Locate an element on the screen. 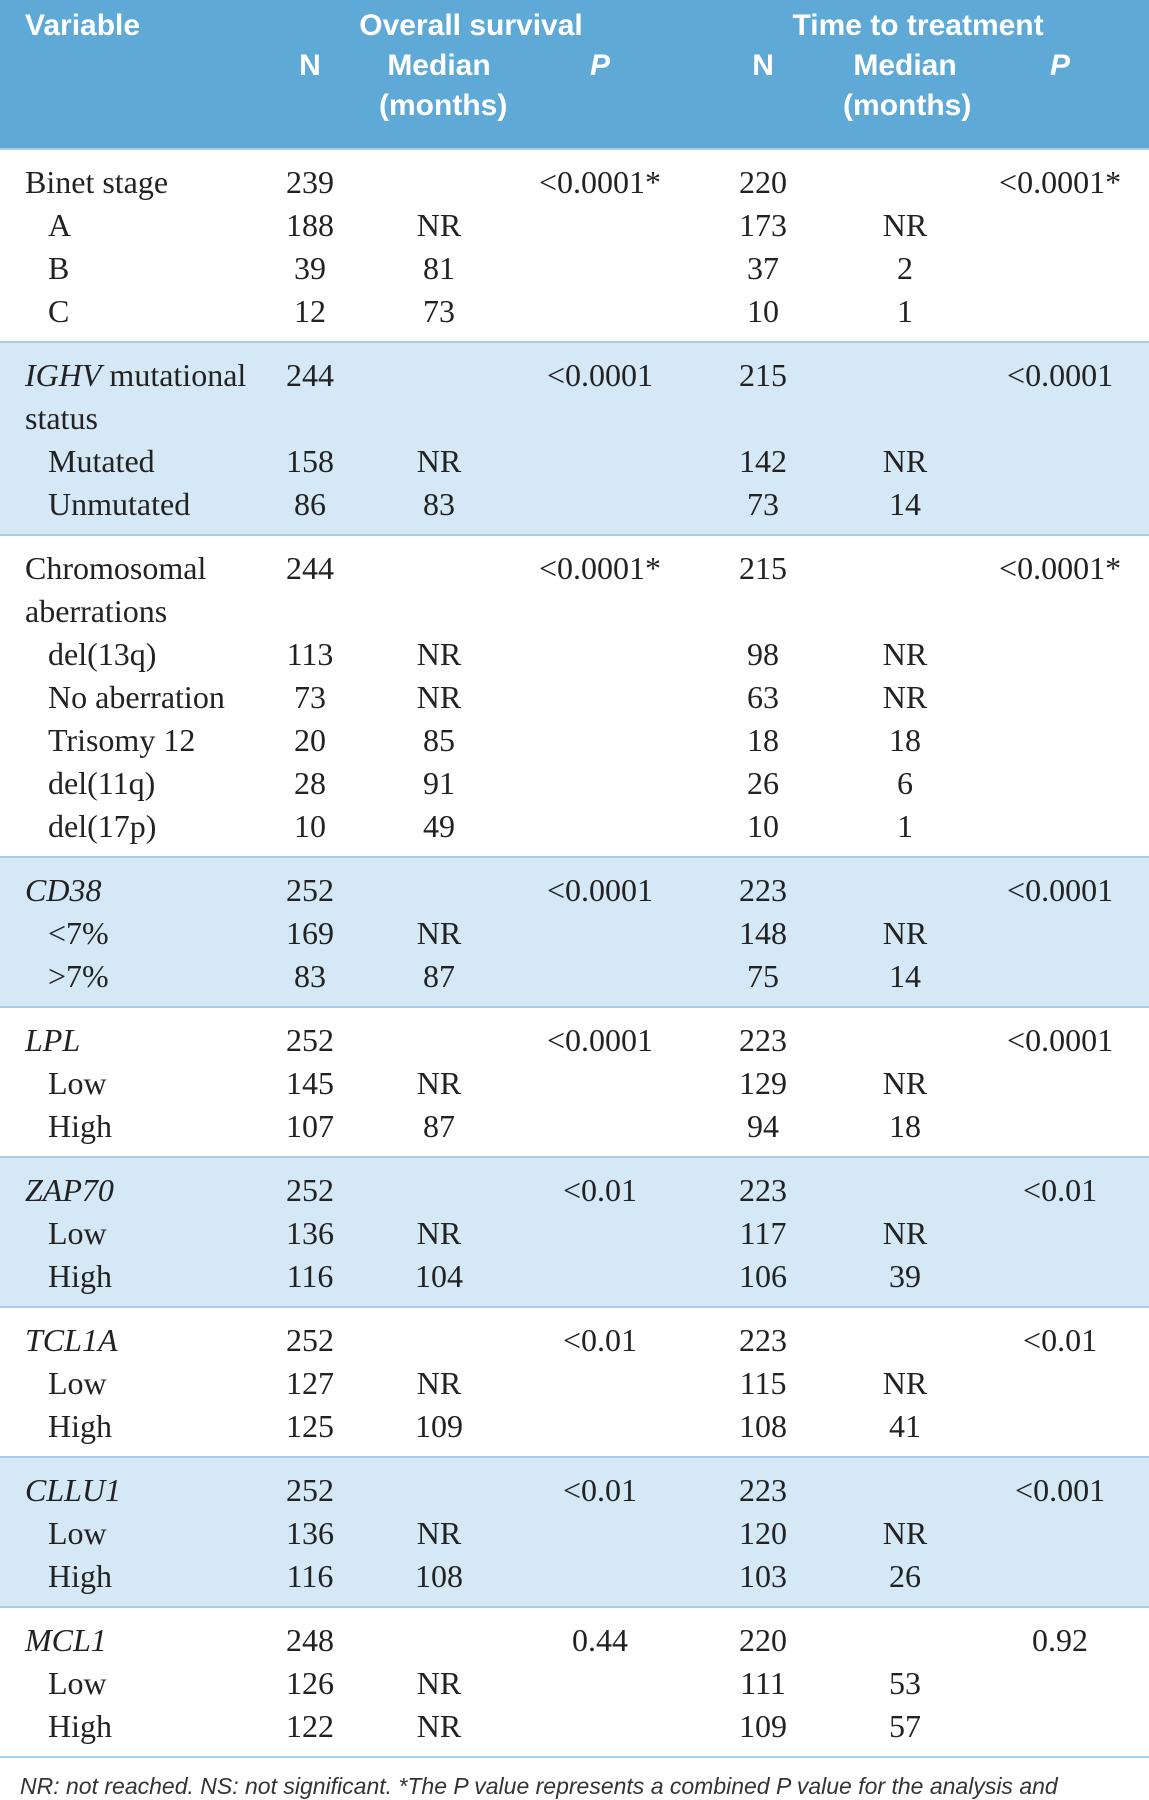 The width and height of the screenshot is (1149, 1800). cell: 129 is located at coordinates (763, 1083).